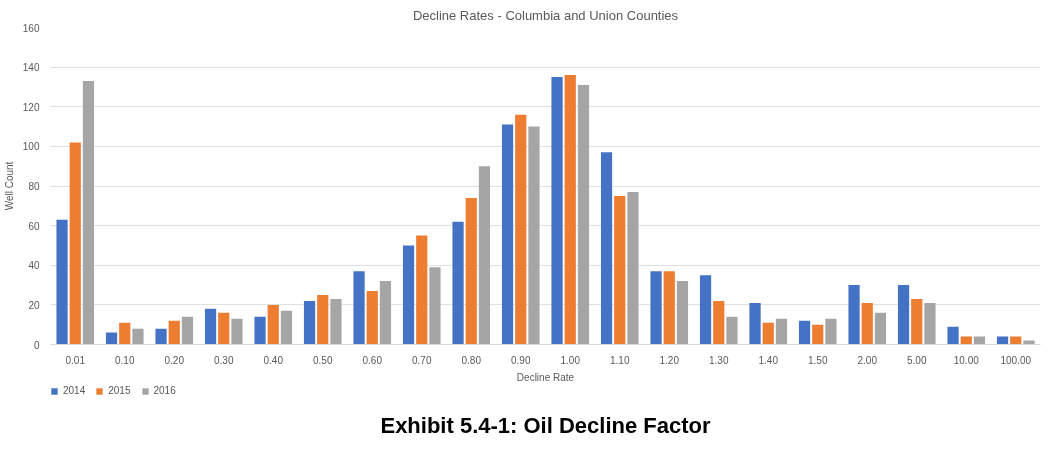 This screenshot has width=1049, height=451. Describe the element at coordinates (75, 360) in the screenshot. I see `x-tick-label: 0.01` at that location.